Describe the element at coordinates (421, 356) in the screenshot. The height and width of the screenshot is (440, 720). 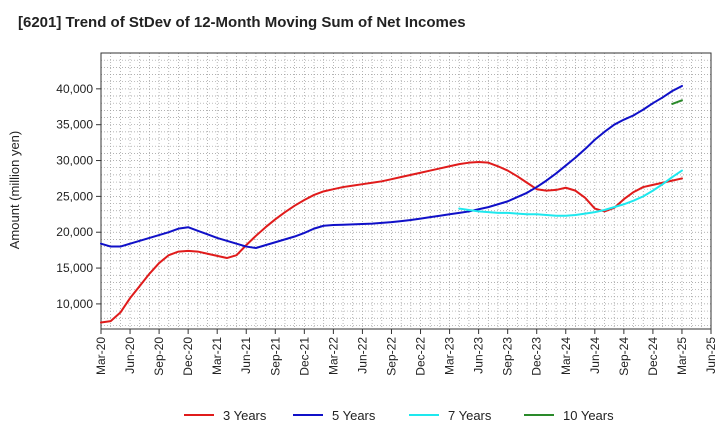
I see `x-tick-label: Dec-22` at that location.